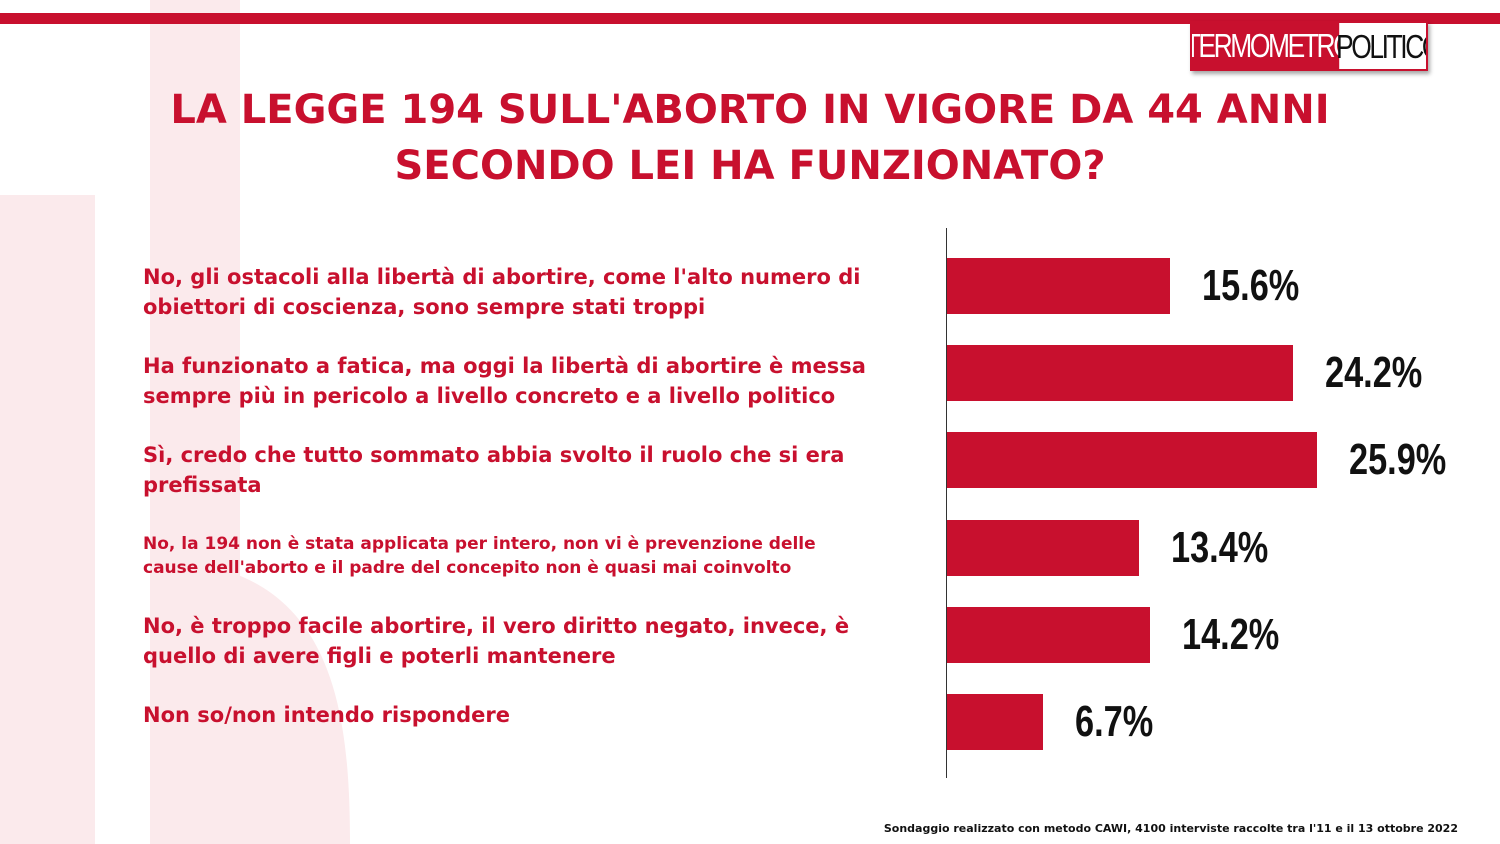  I want to click on logo-part-politico: POLITICO, so click(1381, 46).